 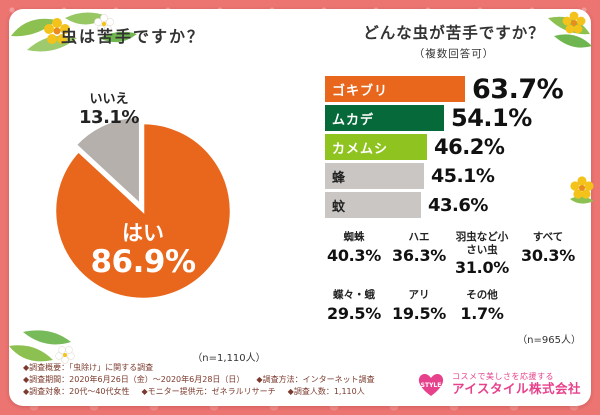 What do you see at coordinates (88, 367) in the screenshot?
I see `survey-note: ◆調査概要：「虫除け」に関する調査` at bounding box center [88, 367].